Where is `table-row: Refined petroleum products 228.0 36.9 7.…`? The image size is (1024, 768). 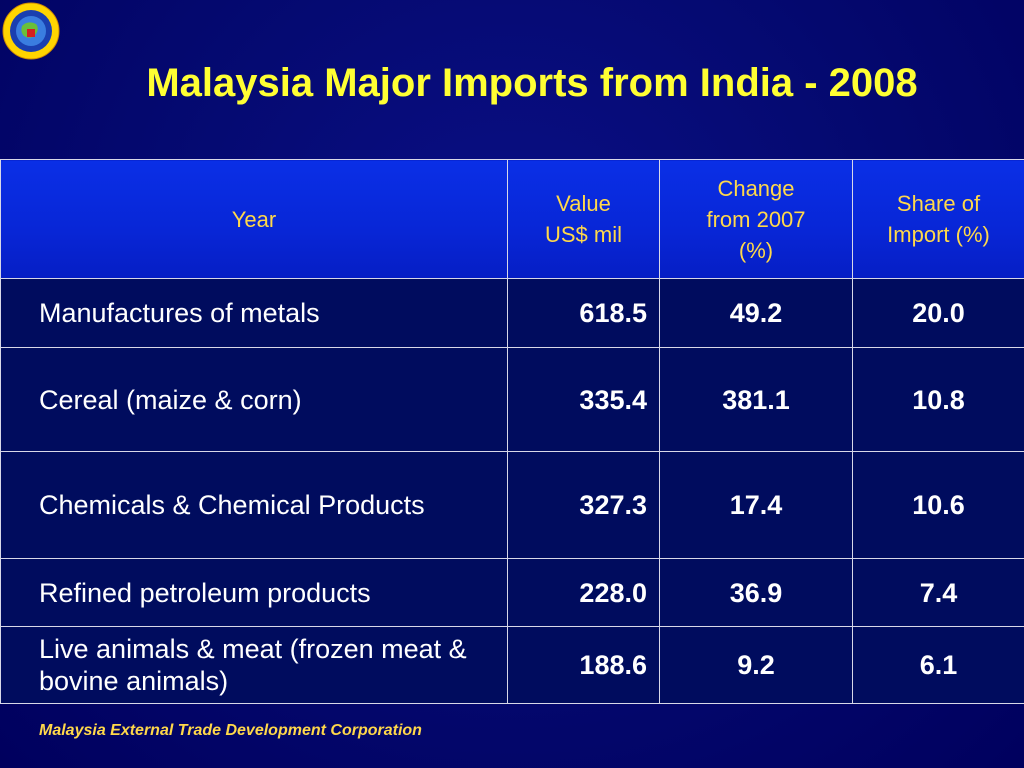
table-row: Refined petroleum products 228.0 36.9 7.… is located at coordinates (512, 592).